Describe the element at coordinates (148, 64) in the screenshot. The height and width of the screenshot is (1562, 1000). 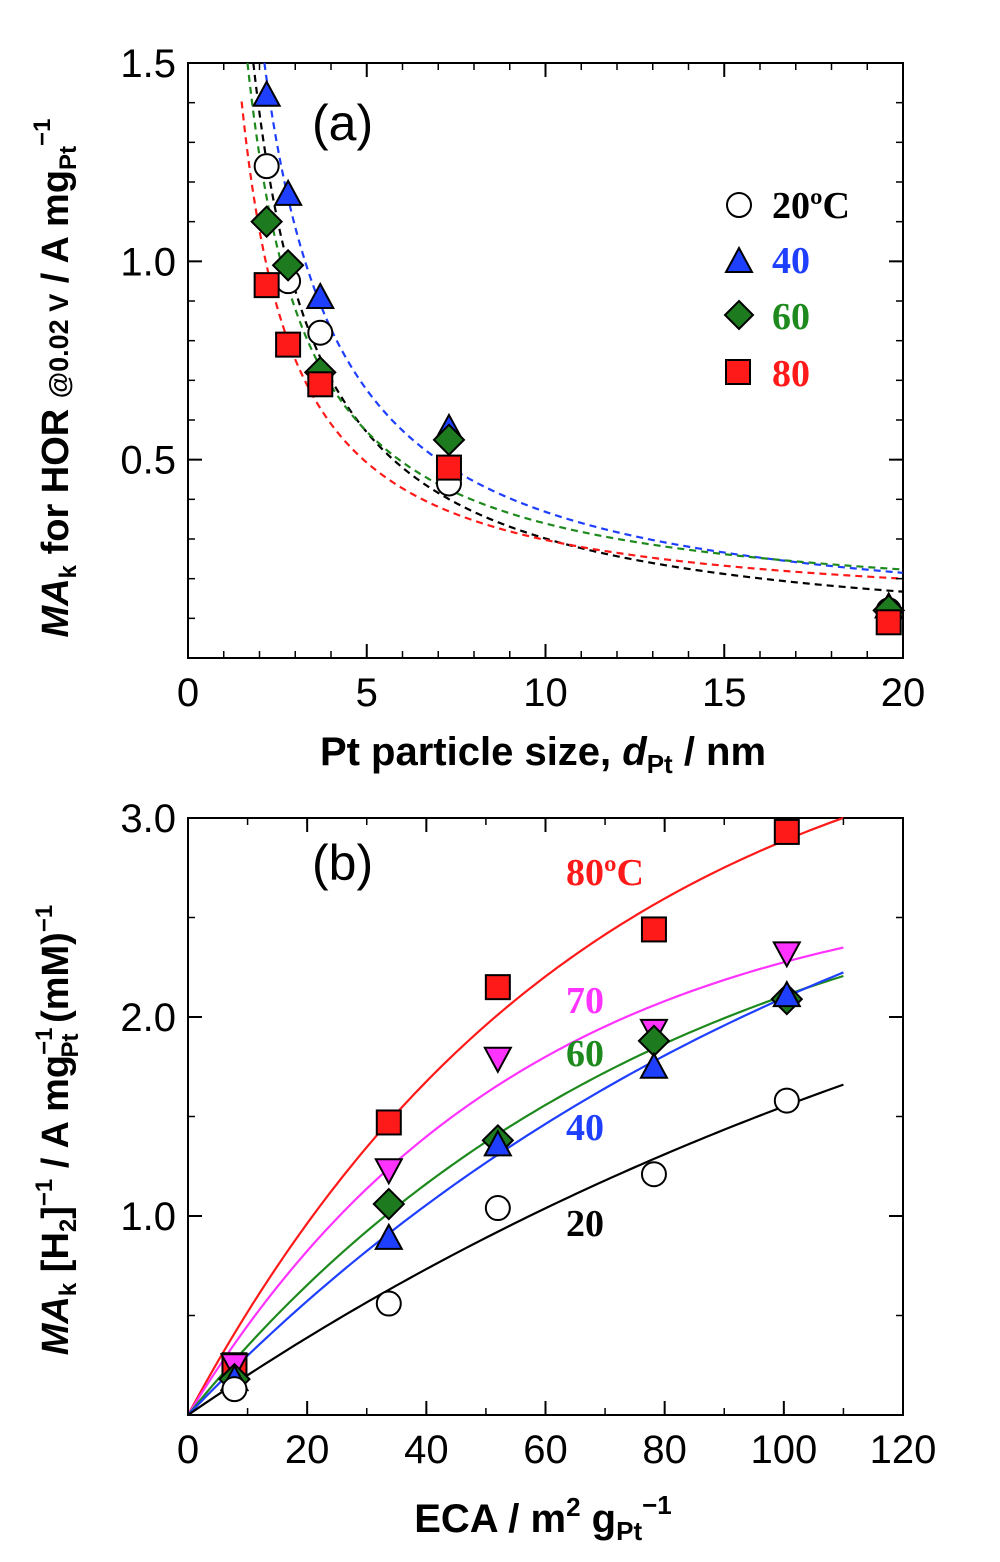
I see `y-tick-label: 1.5` at that location.